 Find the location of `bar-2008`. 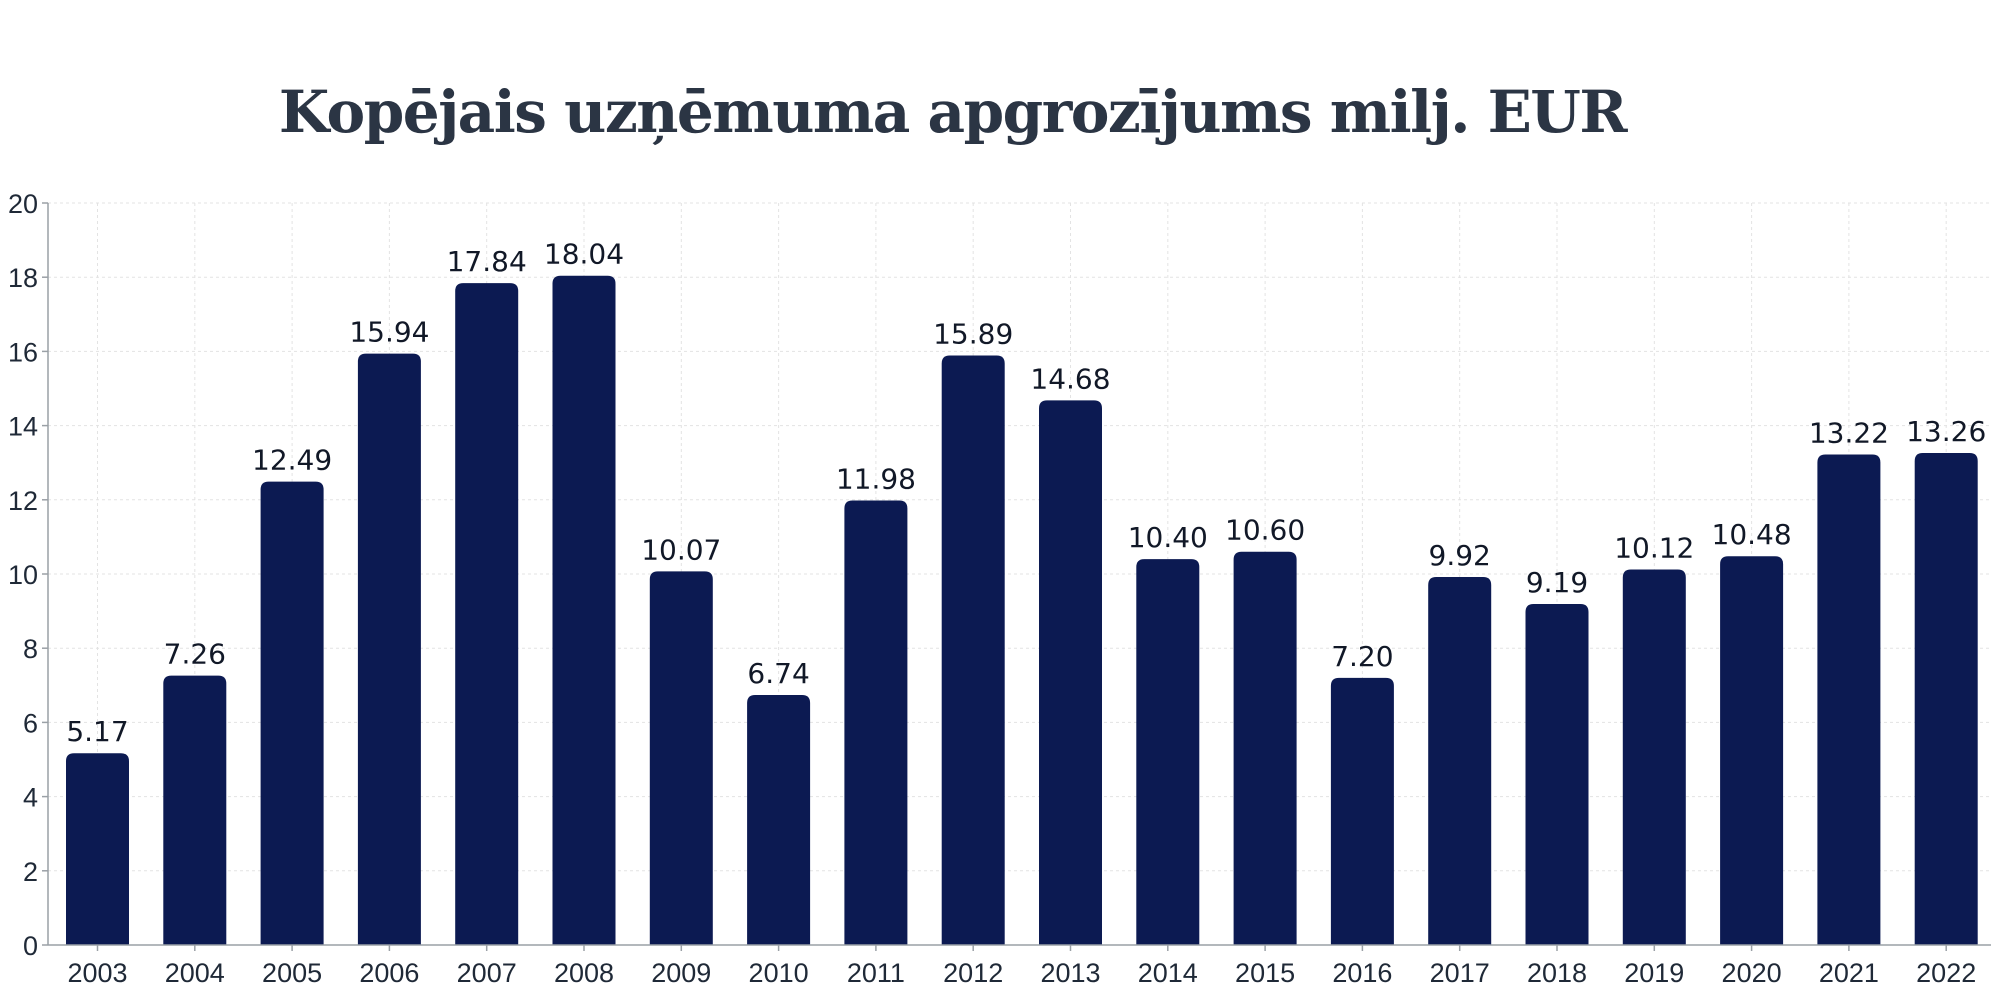

bar-2008 is located at coordinates (584, 610).